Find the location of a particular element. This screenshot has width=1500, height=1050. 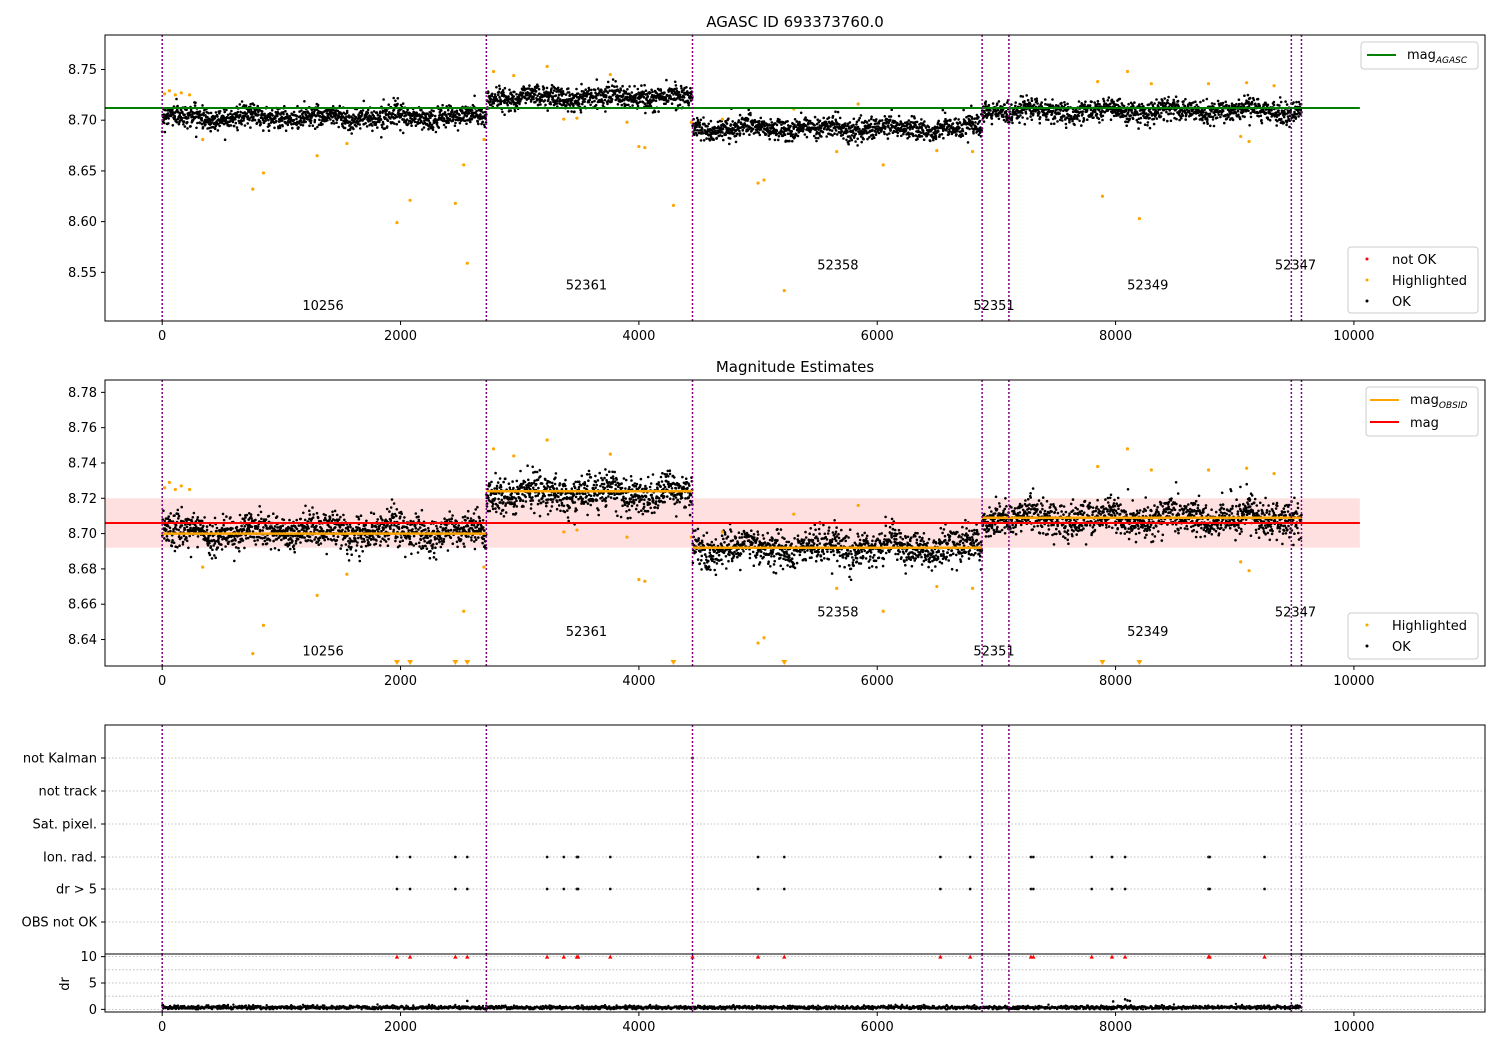

y-tick-label: 8.65 is located at coordinates (82, 171).